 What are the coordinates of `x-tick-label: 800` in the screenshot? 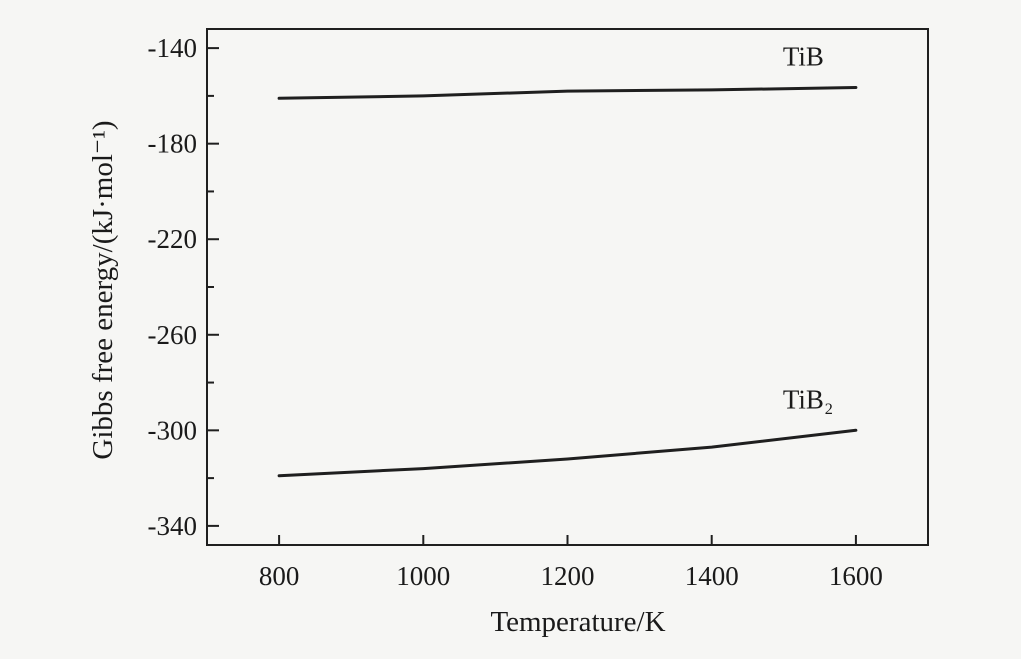 It's located at (279, 576).